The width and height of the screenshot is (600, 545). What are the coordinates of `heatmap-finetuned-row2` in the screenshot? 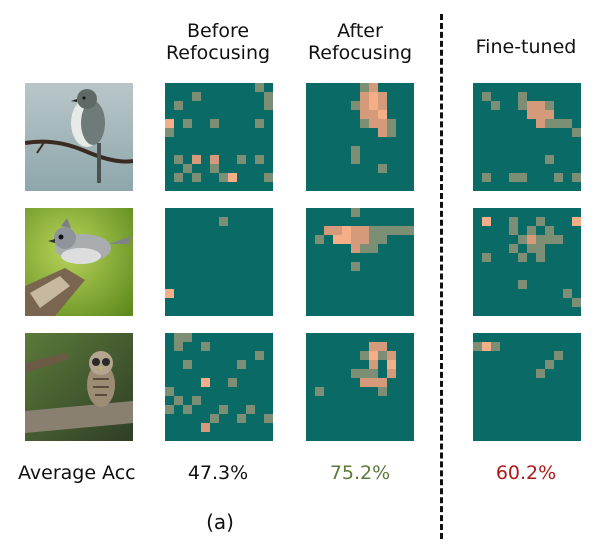 It's located at (527, 262).